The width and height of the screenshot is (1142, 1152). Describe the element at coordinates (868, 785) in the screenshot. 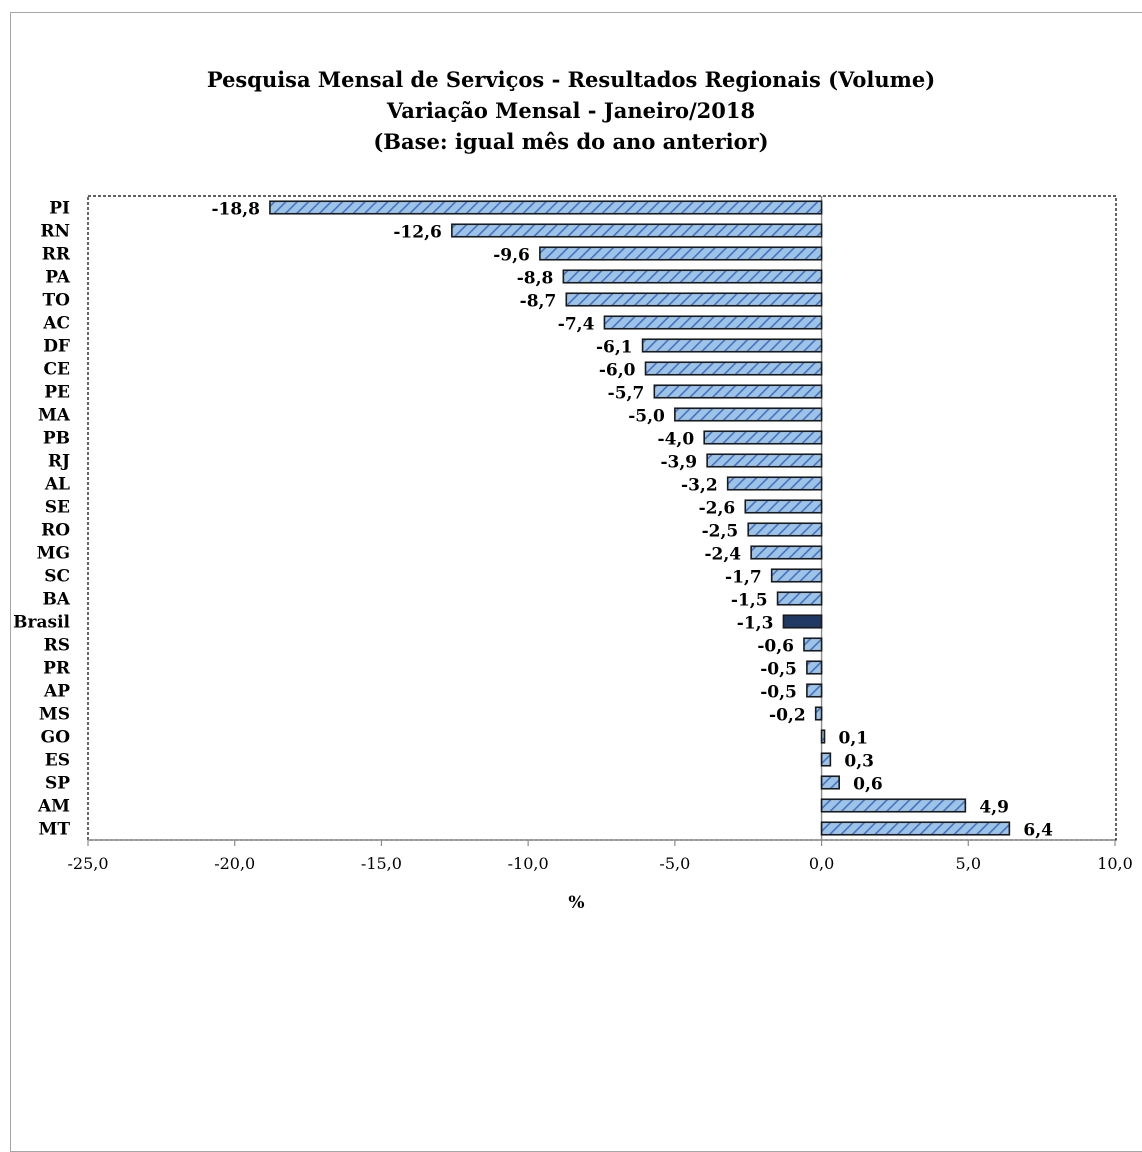

I see `data-label: 0,6` at that location.